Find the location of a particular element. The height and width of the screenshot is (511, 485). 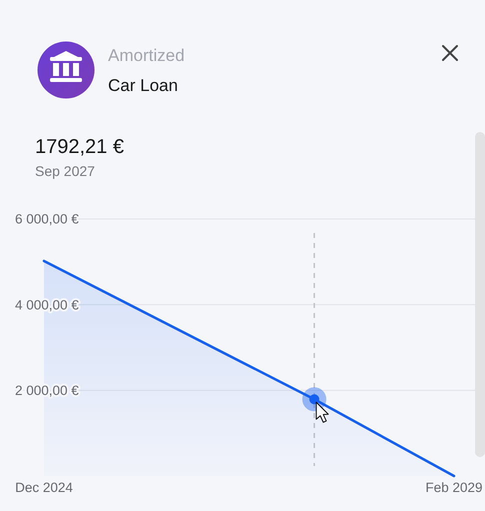

chart-title: Amortized is located at coordinates (146, 55).